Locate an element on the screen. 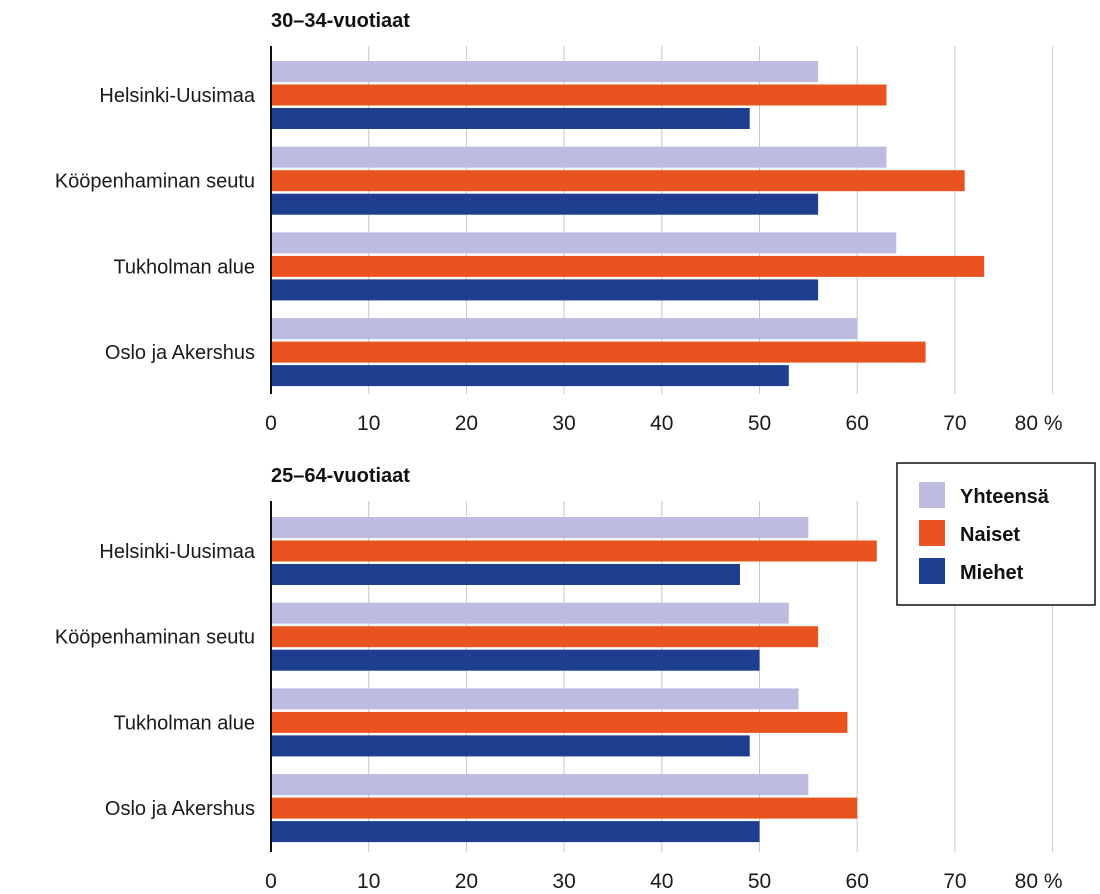 This screenshot has height=894, width=1100. chart-title: 30–34-vuotiaat is located at coordinates (340, 21).